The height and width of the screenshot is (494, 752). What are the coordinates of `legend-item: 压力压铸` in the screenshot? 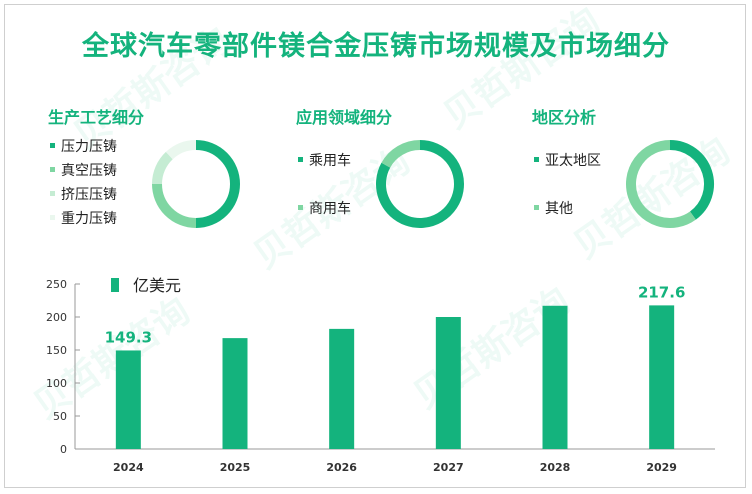 It's located at (83, 146).